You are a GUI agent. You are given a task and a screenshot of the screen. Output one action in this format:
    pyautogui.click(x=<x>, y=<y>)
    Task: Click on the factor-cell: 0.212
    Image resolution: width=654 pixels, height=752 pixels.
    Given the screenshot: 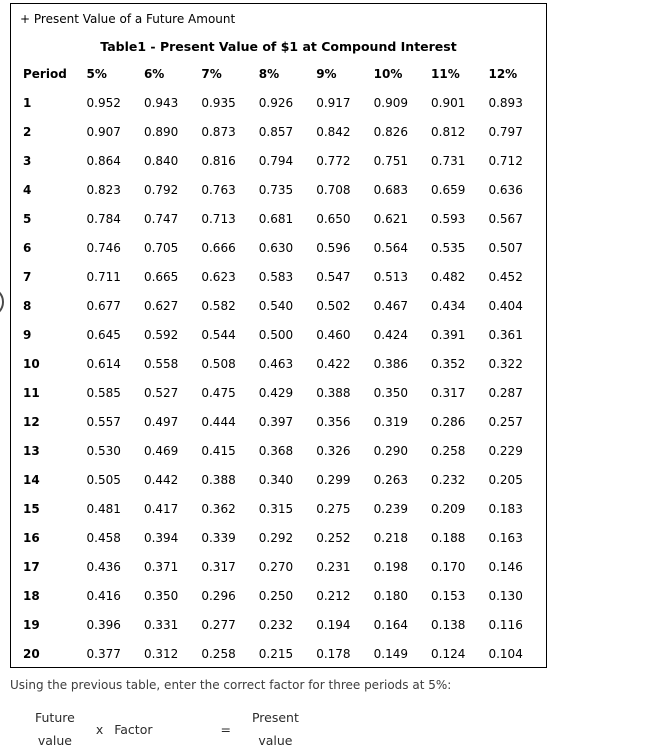 What is the action you would take?
    pyautogui.click(x=333, y=595)
    